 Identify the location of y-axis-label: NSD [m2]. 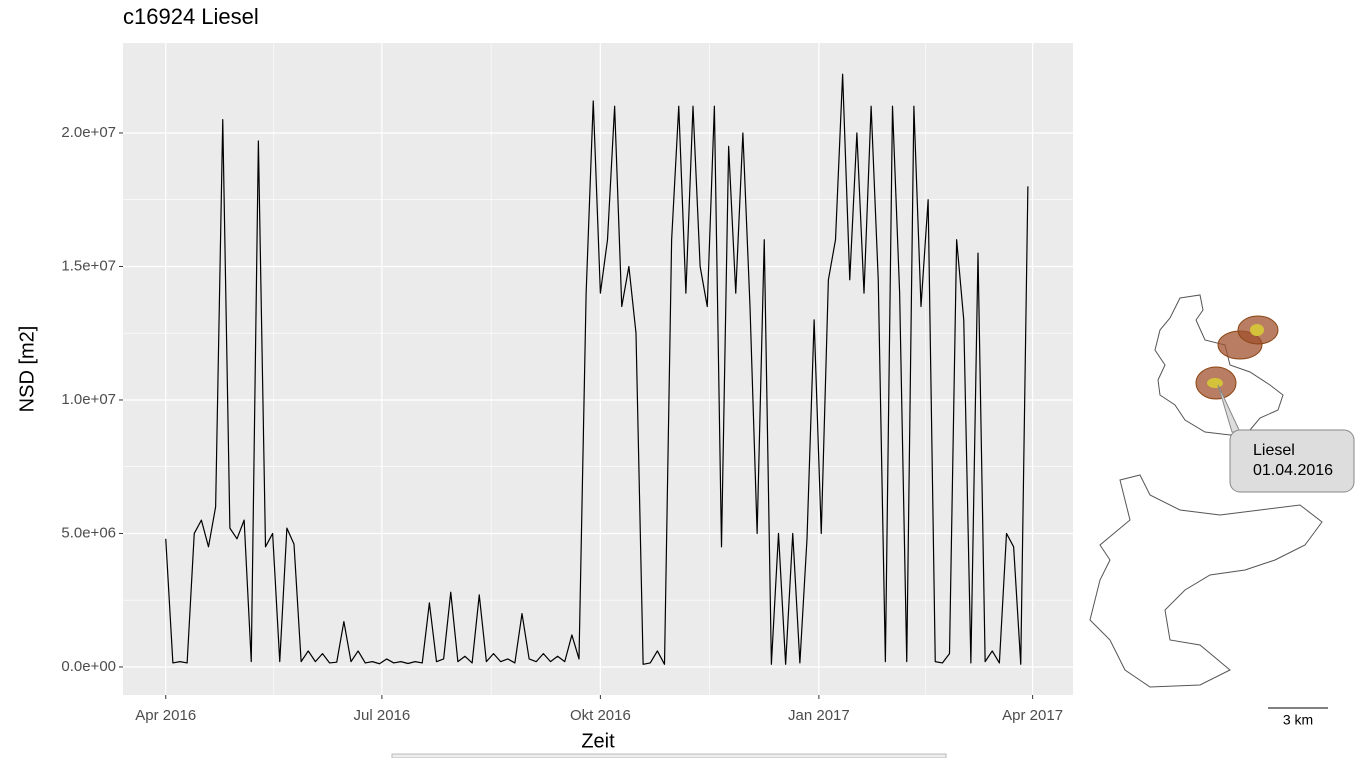
(27, 369).